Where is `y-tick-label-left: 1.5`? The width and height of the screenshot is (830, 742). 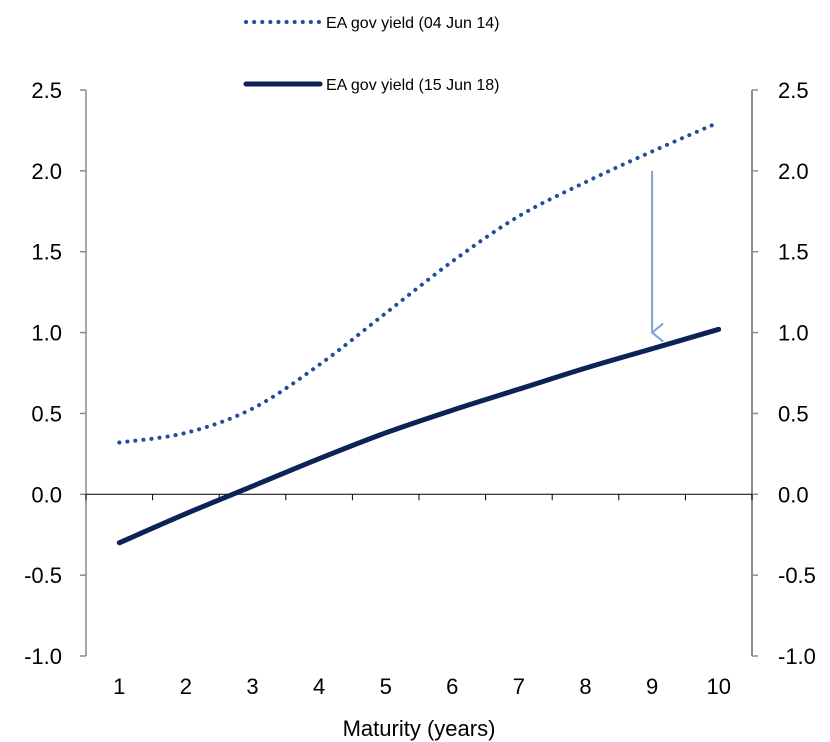
y-tick-label-left: 1.5 is located at coordinates (46, 252).